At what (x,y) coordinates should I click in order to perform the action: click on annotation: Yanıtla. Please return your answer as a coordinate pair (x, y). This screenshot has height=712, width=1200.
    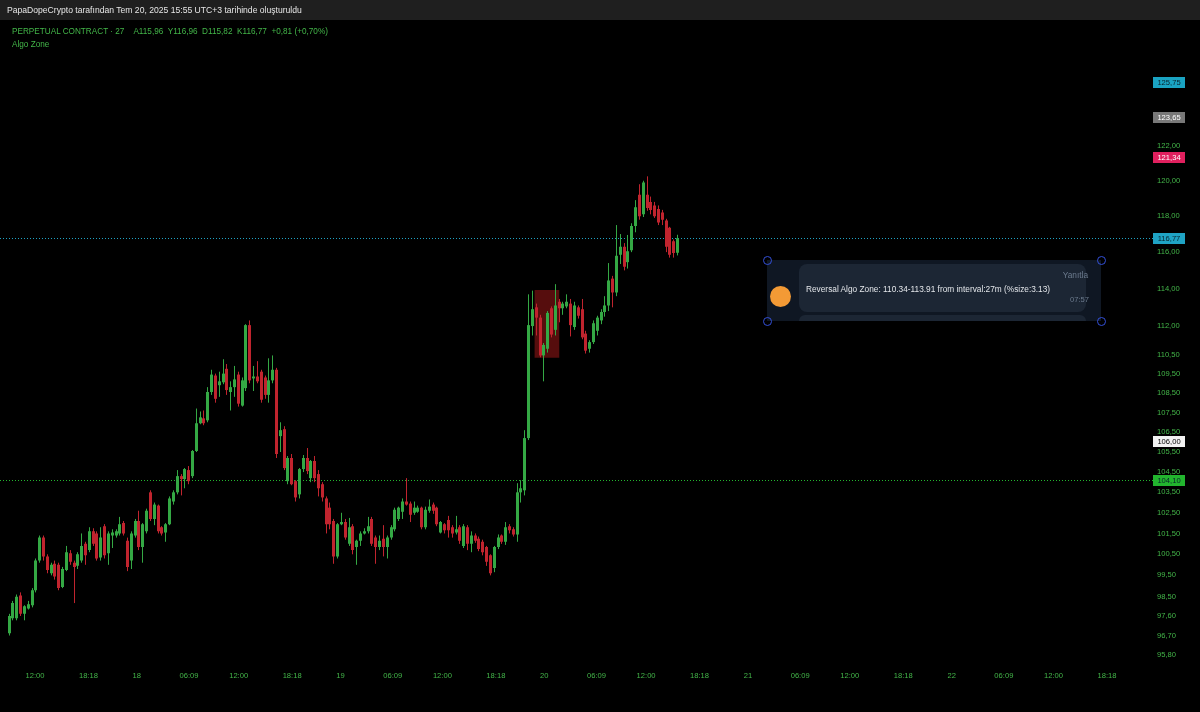
    Looking at the image, I should click on (1075, 275).